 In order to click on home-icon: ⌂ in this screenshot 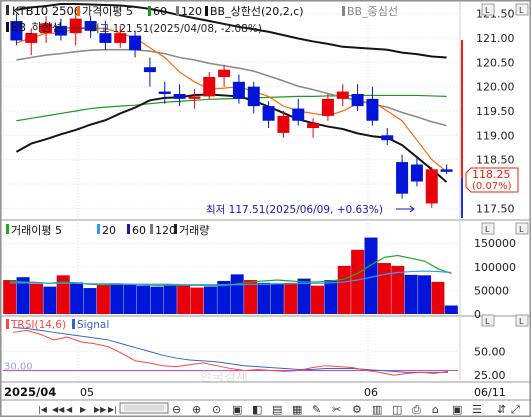, I will do `click(435, 409)`.